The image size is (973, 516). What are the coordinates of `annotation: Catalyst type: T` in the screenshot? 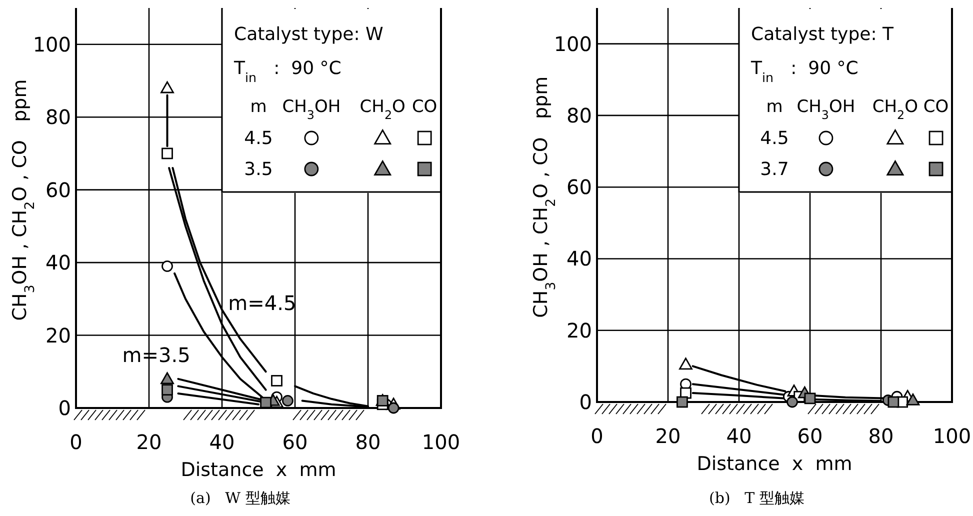 It's located at (822, 34).